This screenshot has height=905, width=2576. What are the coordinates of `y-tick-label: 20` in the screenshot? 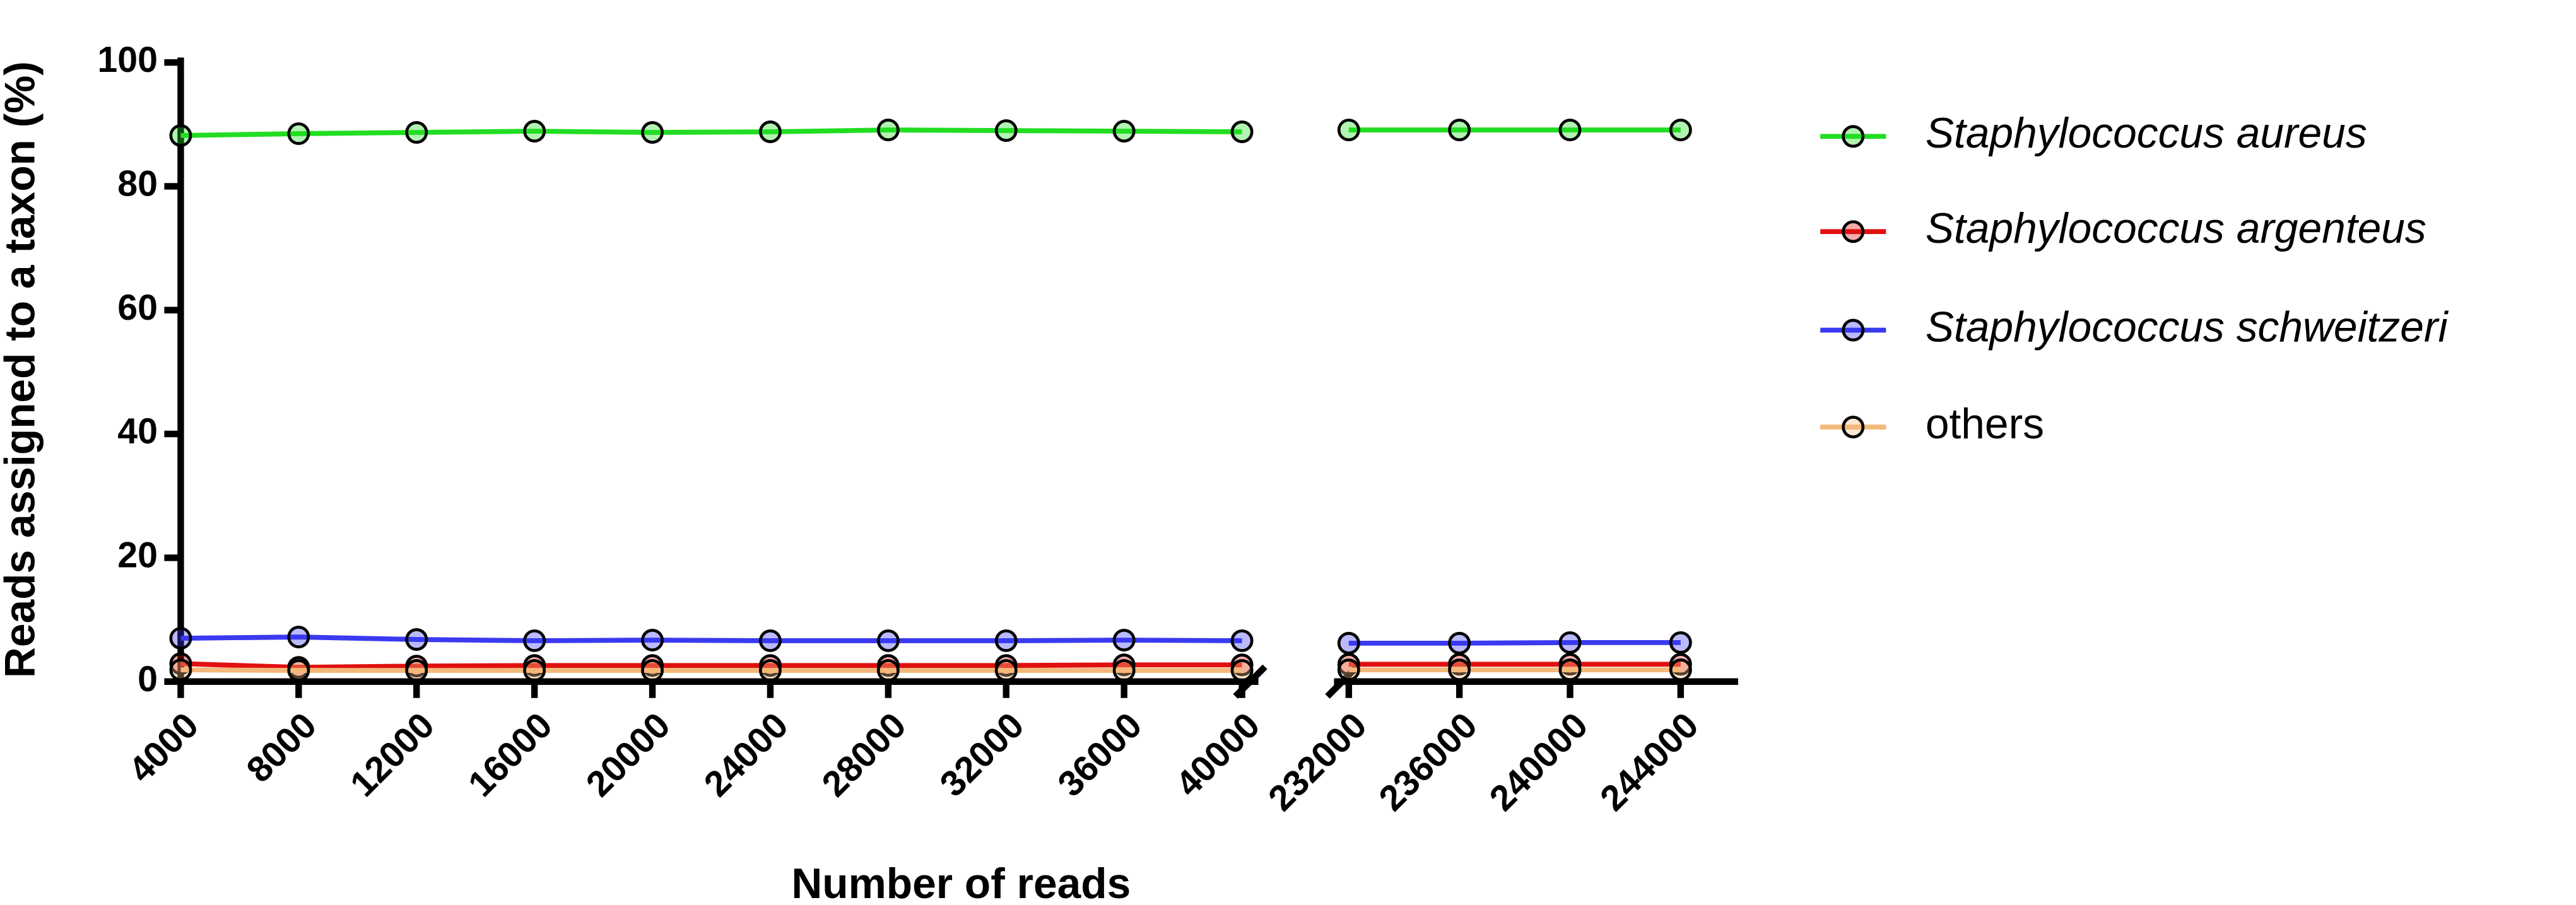 It's located at (137, 555).